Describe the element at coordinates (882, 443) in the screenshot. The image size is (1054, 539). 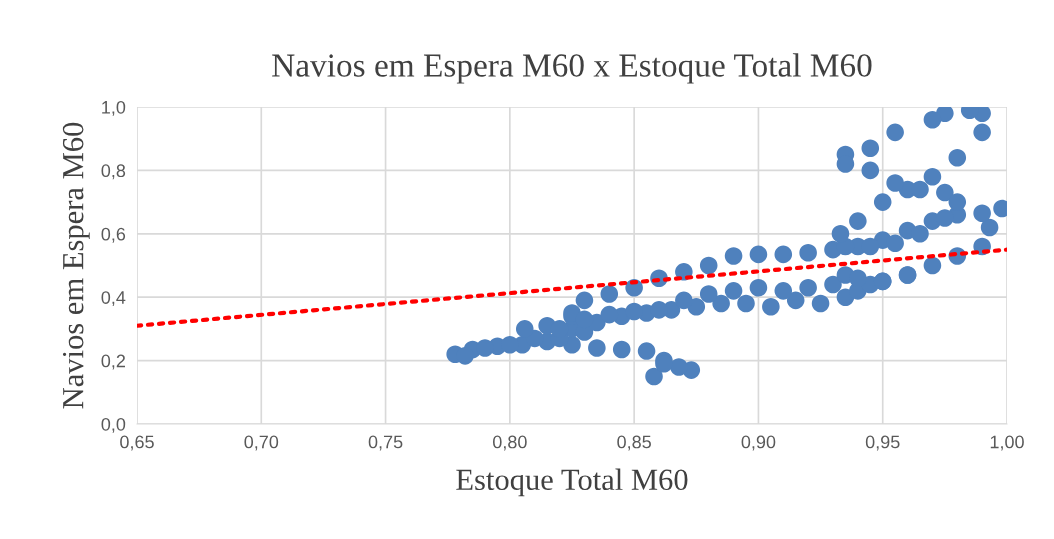
I see `x-tick-label: 0,95` at that location.